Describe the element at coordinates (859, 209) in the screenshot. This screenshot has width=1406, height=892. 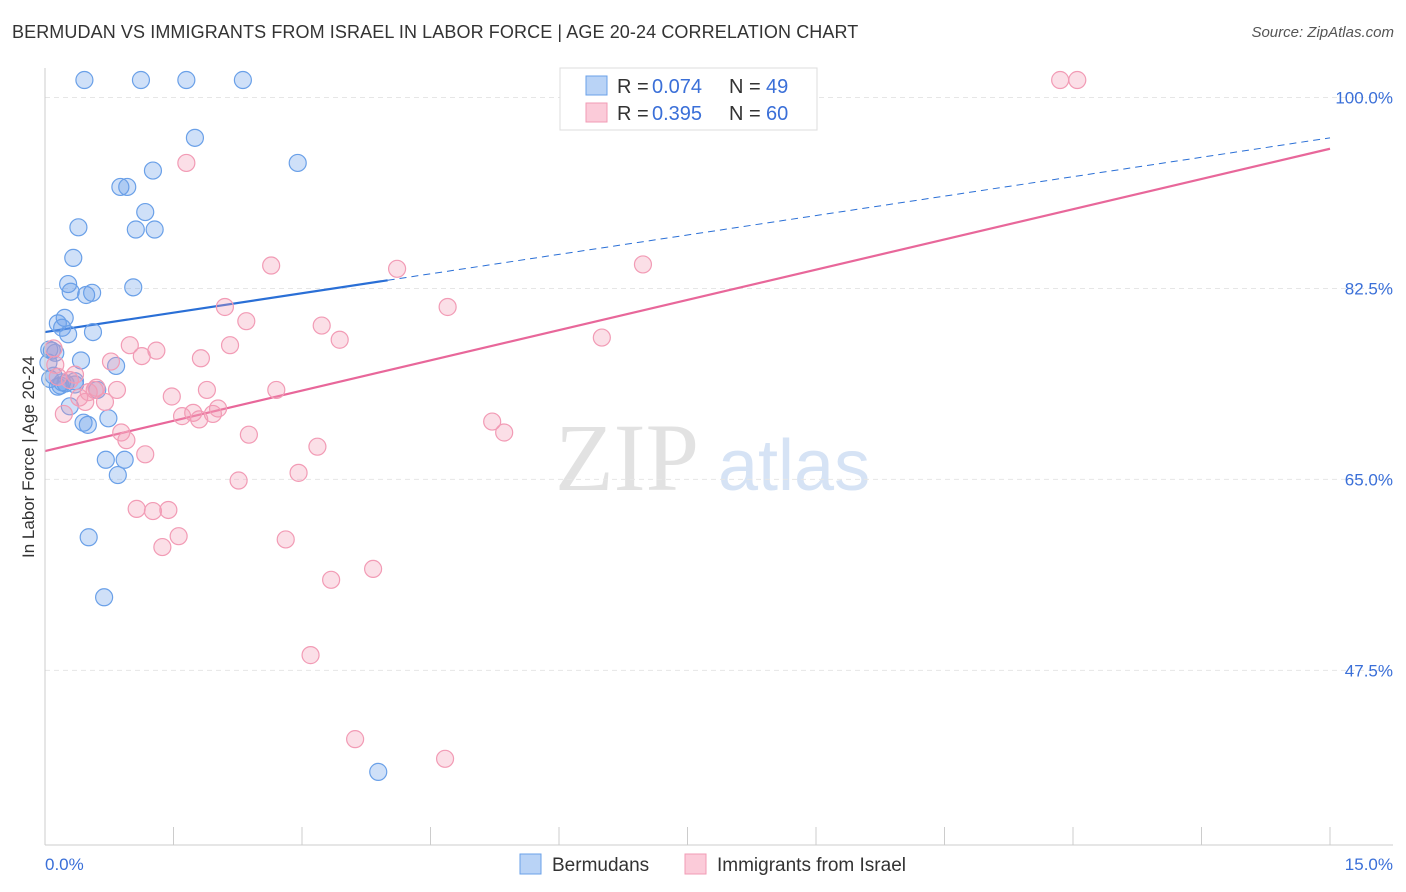
I see `trend-line-dashed` at that location.